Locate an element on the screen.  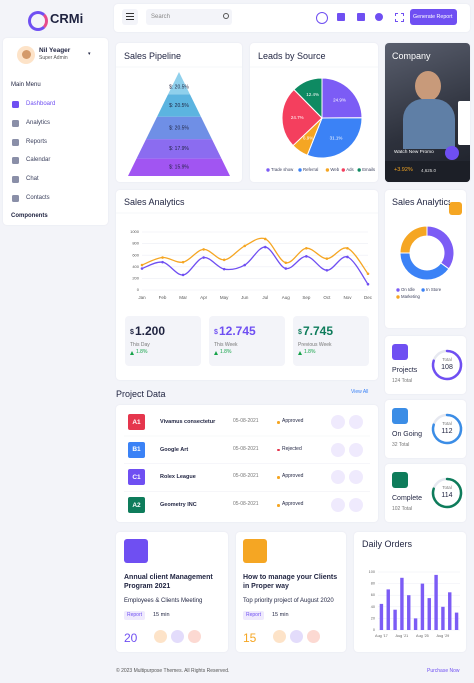
hamburger is located at coordinates (130, 13).